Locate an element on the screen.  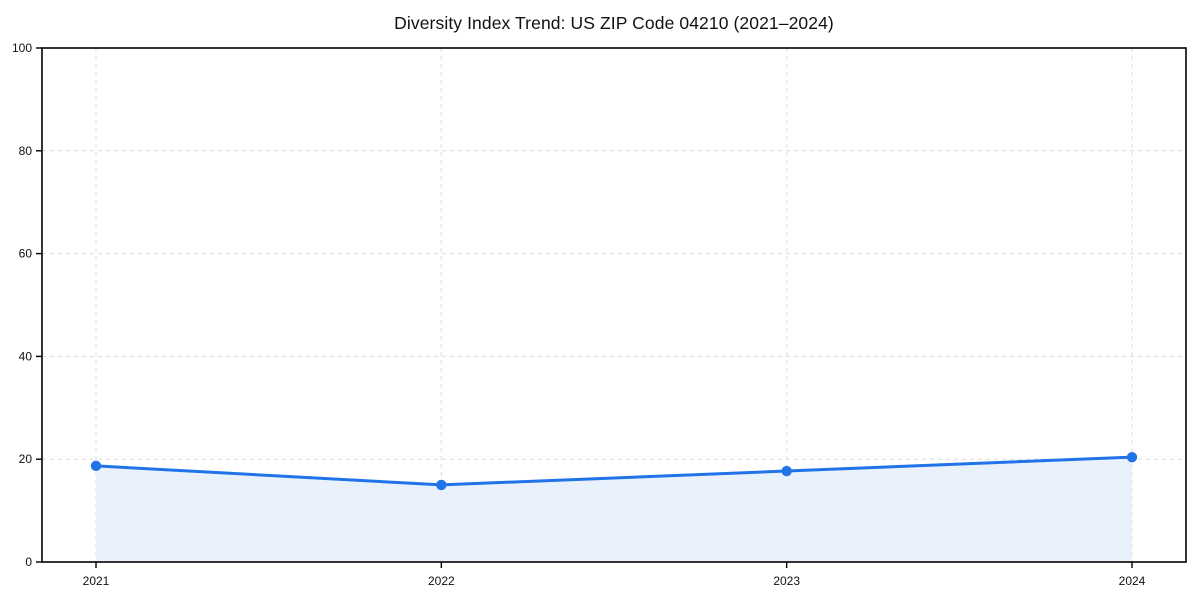
x-tick-label: 2022 is located at coordinates (441, 581).